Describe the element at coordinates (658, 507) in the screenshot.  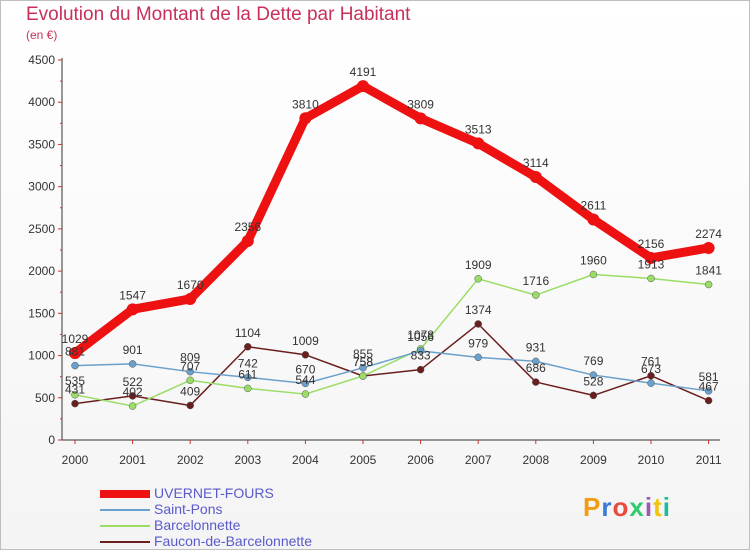
I see `logo-letter: t` at that location.